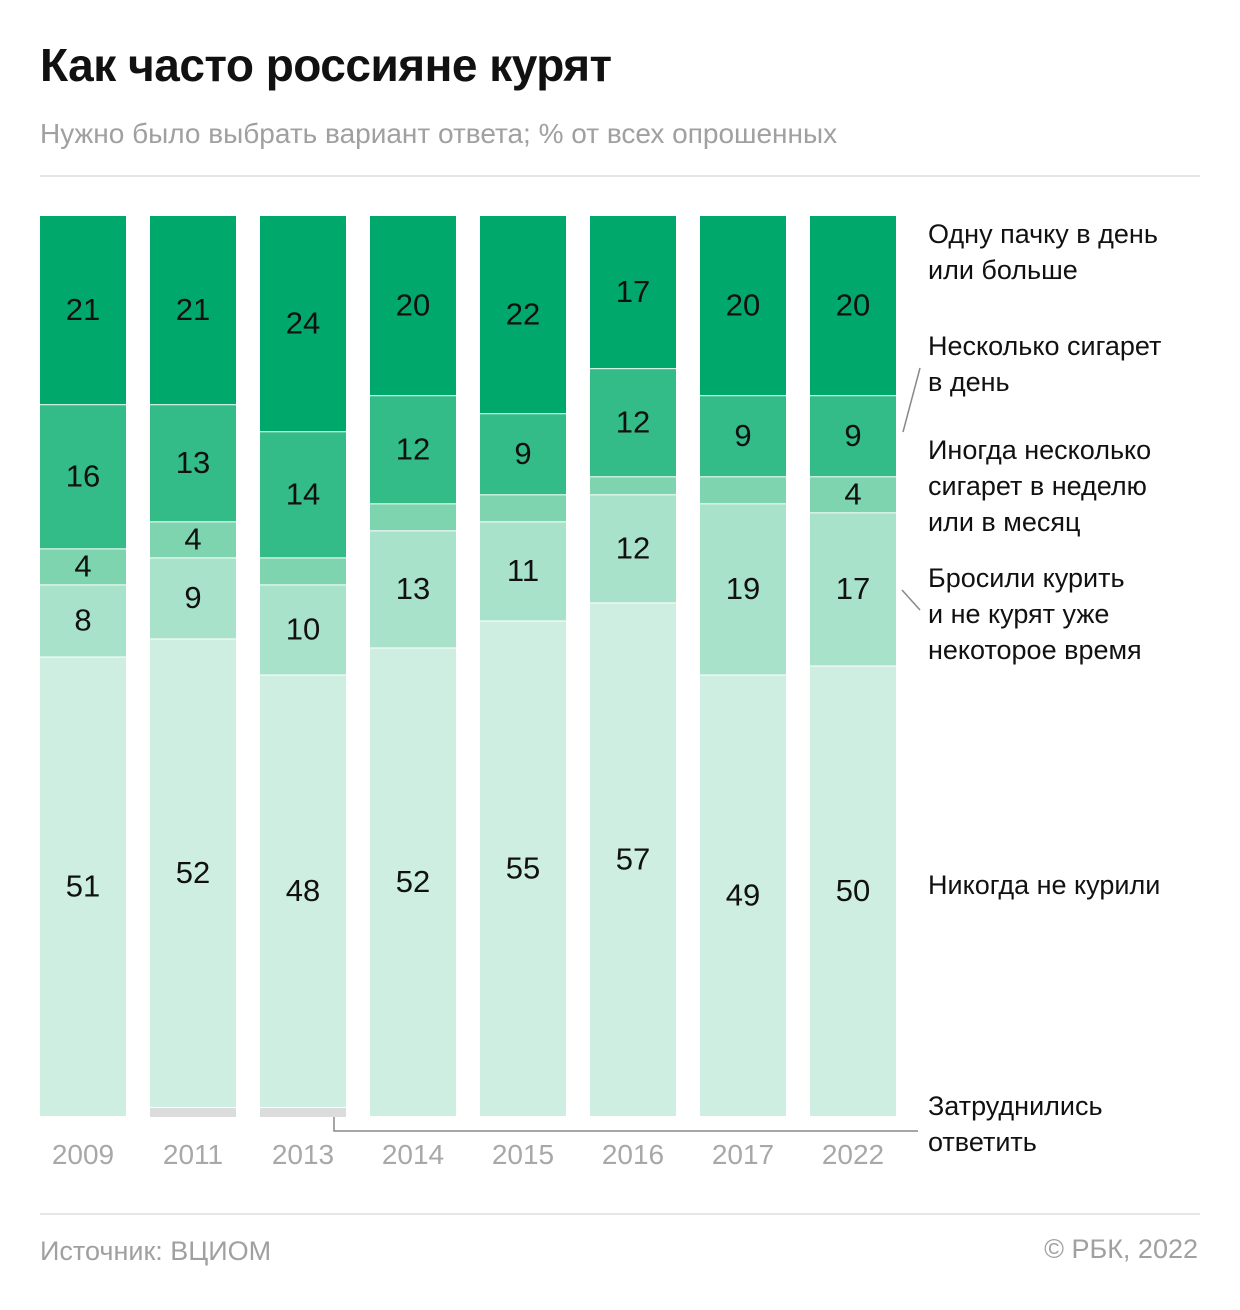 This screenshot has height=1310, width=1240. I want to click on value-label-quit-2009: 8, so click(82, 620).